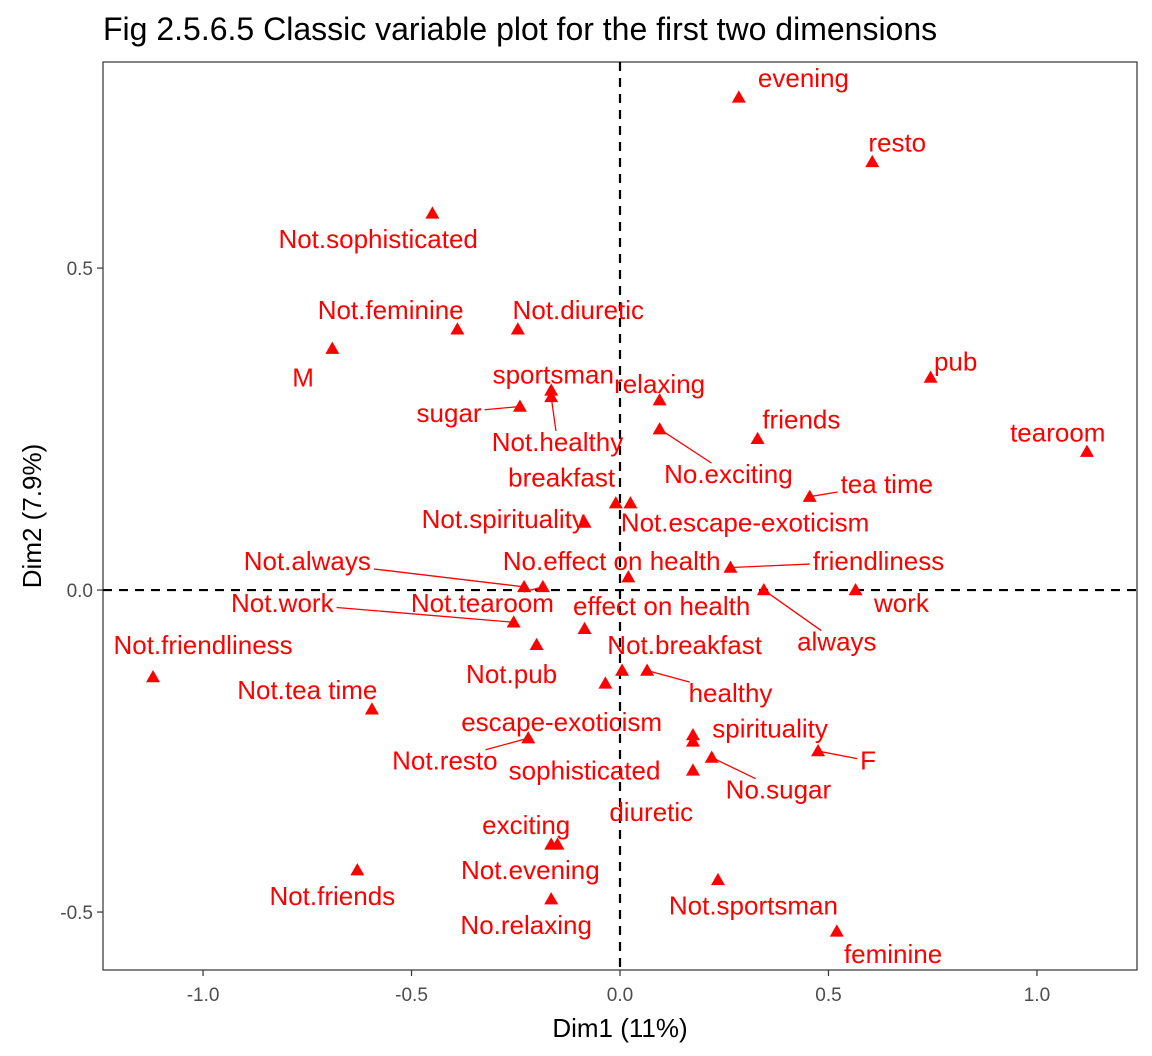 This screenshot has width=1152, height=1056. What do you see at coordinates (449, 413) in the screenshot?
I see `point-label: sugar` at bounding box center [449, 413].